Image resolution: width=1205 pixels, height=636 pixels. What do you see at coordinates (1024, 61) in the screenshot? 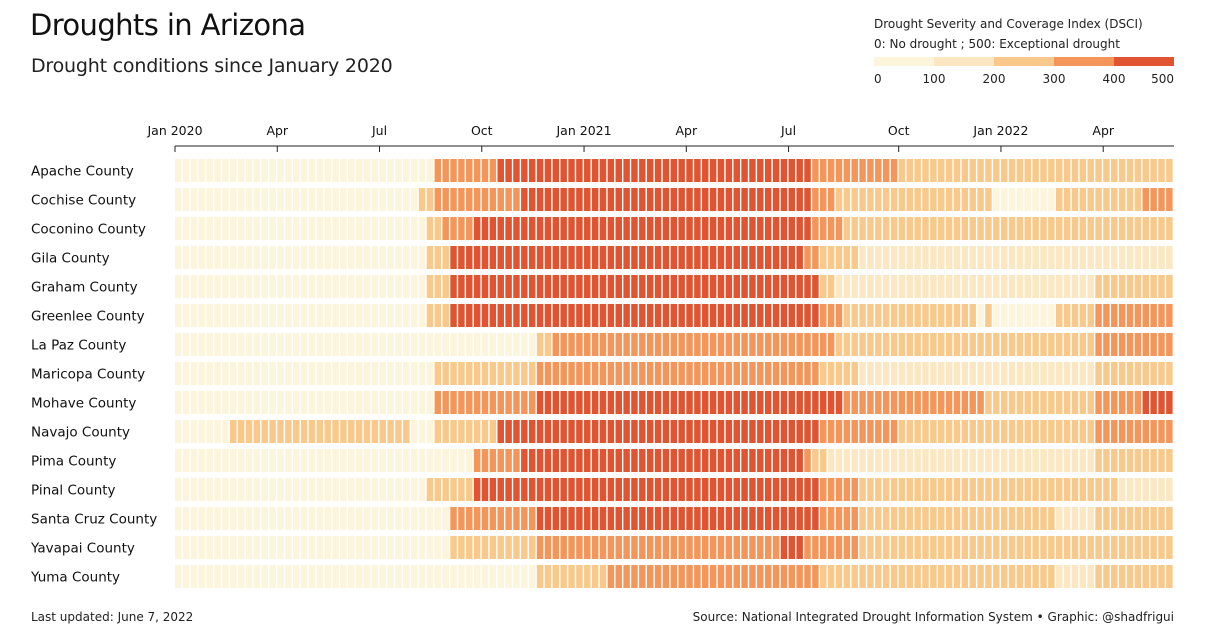
I see `legend-swatch` at bounding box center [1024, 61].